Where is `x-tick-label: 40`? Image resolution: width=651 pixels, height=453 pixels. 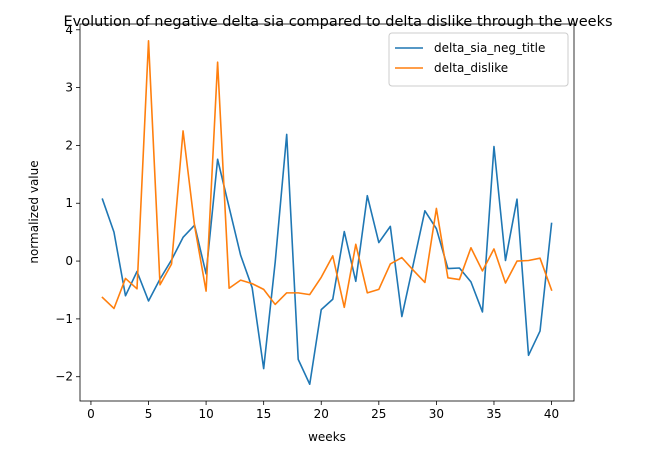
x-tick-label: 40 is located at coordinates (551, 414).